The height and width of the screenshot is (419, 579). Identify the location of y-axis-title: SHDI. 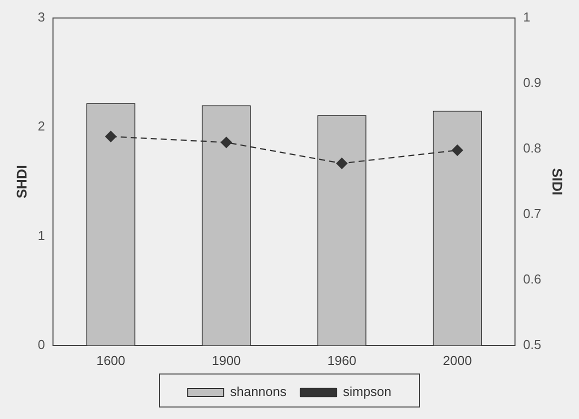
(21, 181).